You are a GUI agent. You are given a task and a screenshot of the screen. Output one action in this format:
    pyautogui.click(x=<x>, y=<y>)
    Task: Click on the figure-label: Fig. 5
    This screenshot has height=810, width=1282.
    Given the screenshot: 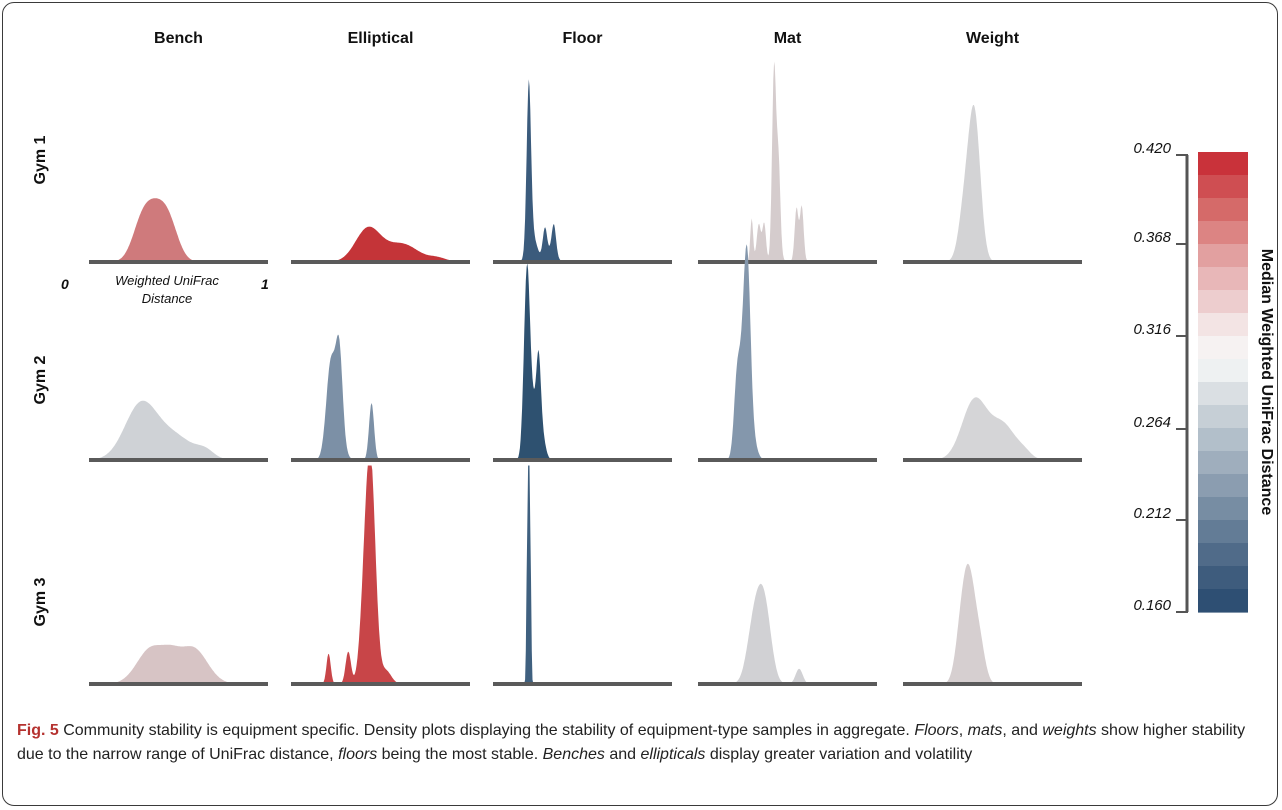 What is the action you would take?
    pyautogui.click(x=38, y=730)
    